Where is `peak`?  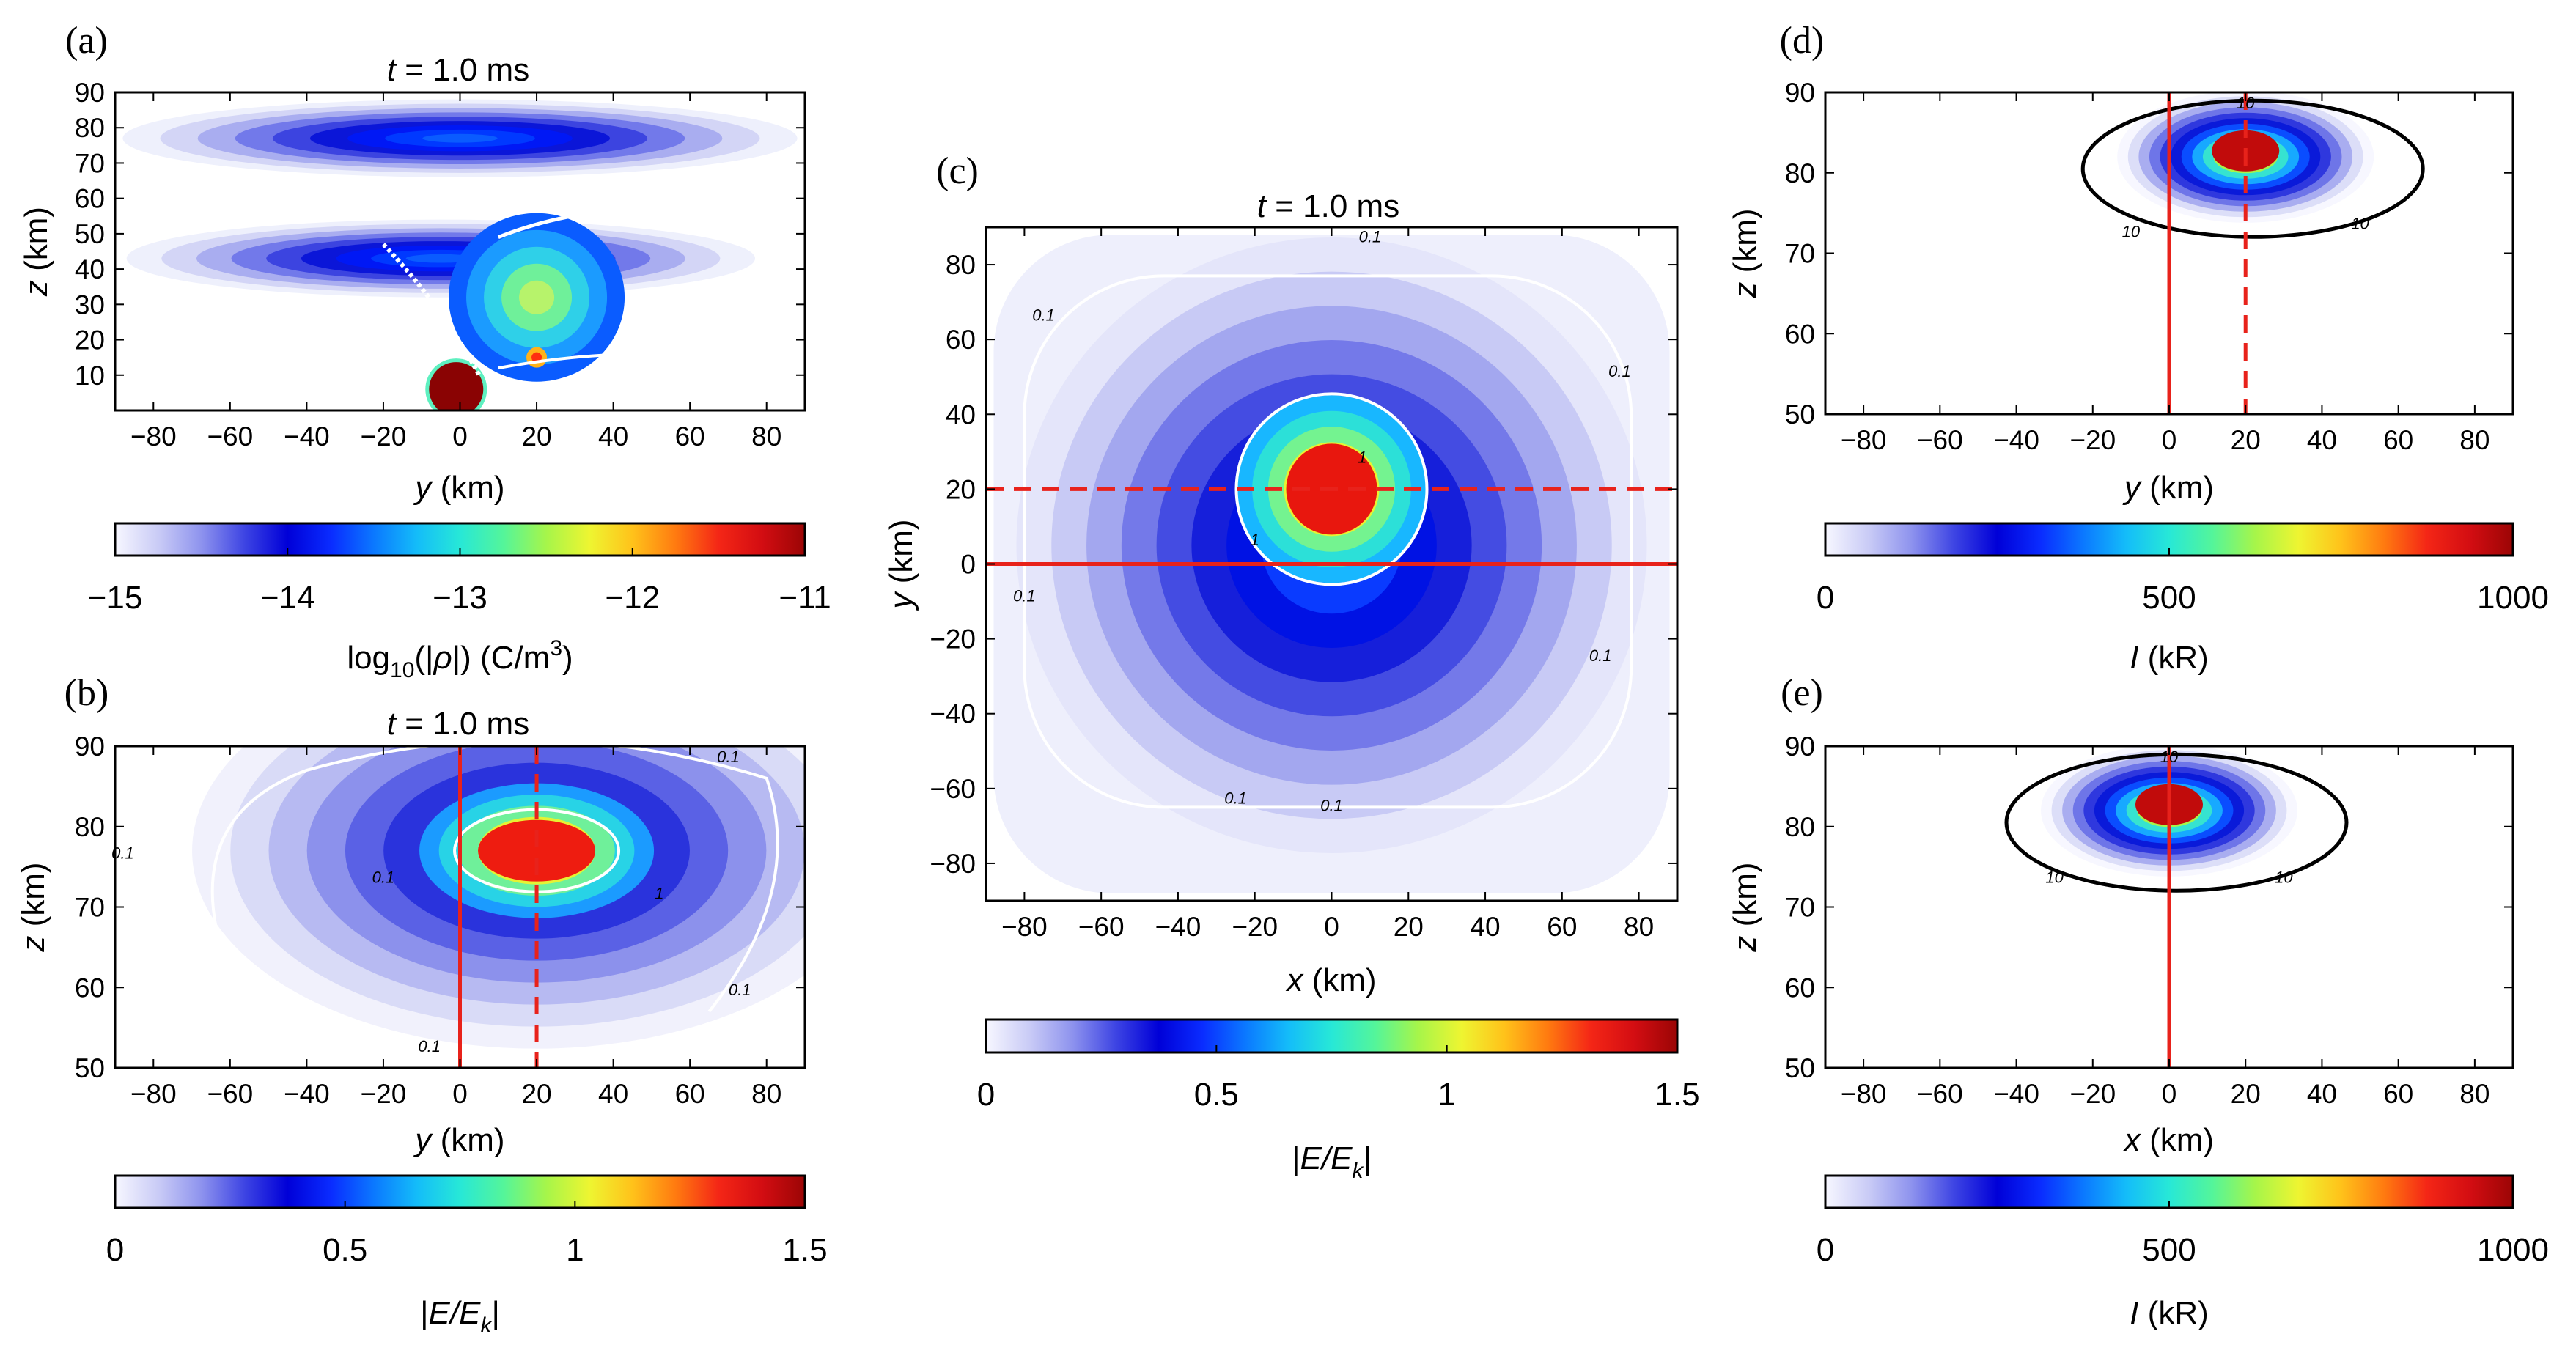 peak is located at coordinates (537, 850).